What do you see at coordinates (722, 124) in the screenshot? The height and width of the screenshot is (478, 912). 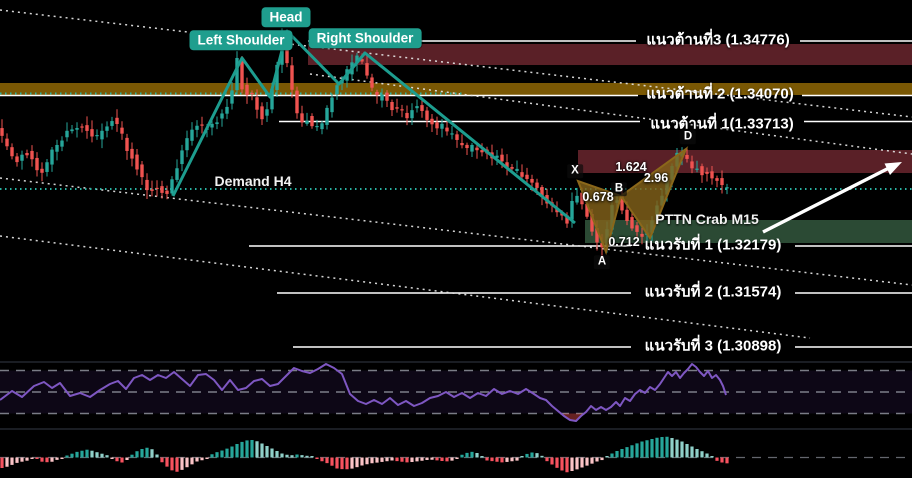 I see `resistance-1-label: แนวต้านที่ 1(1.33713)` at bounding box center [722, 124].